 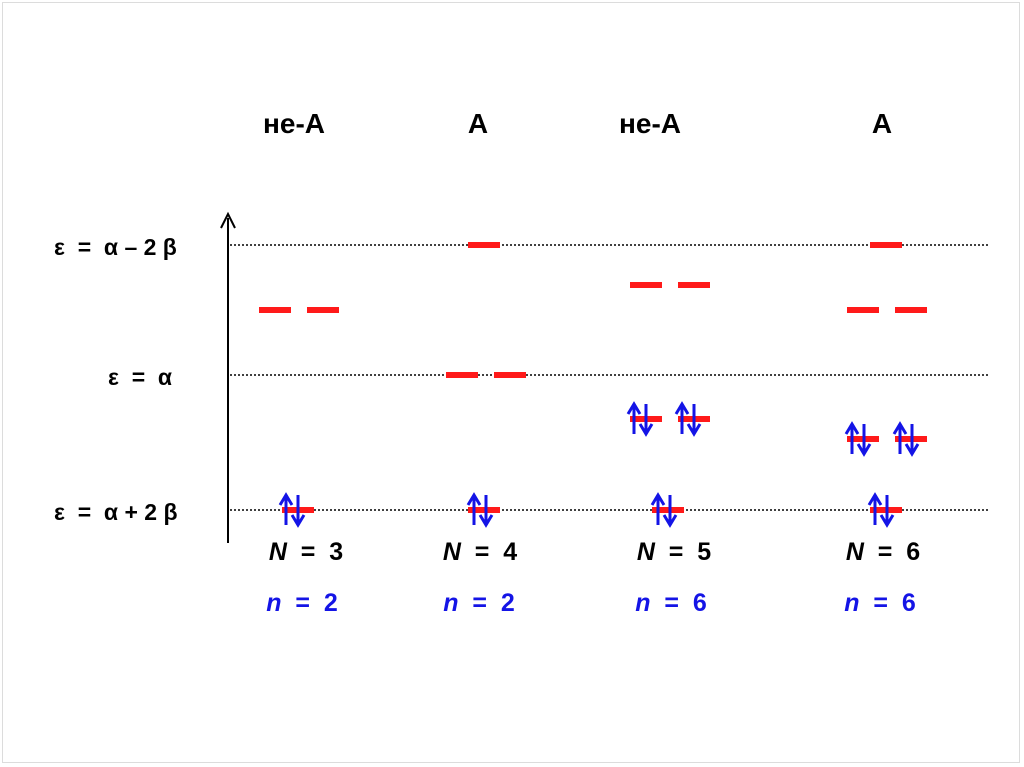 I want to click on column-title-4: А, so click(x=882, y=123).